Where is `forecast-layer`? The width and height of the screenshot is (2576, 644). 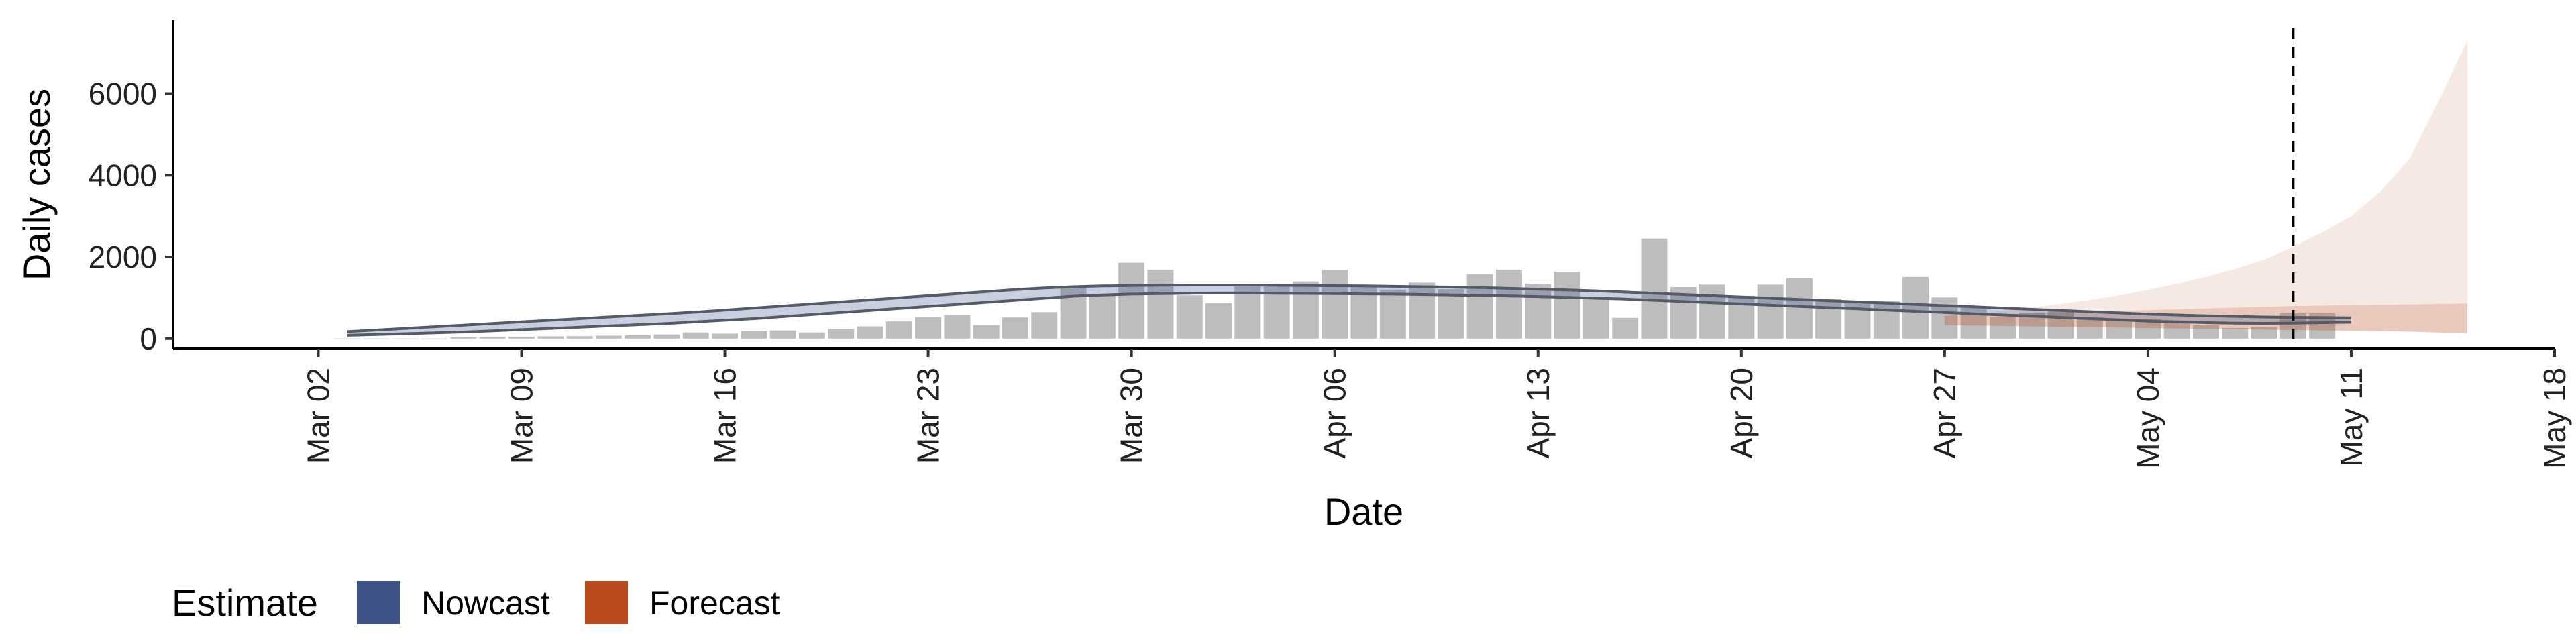 forecast-layer is located at coordinates (2206, 186).